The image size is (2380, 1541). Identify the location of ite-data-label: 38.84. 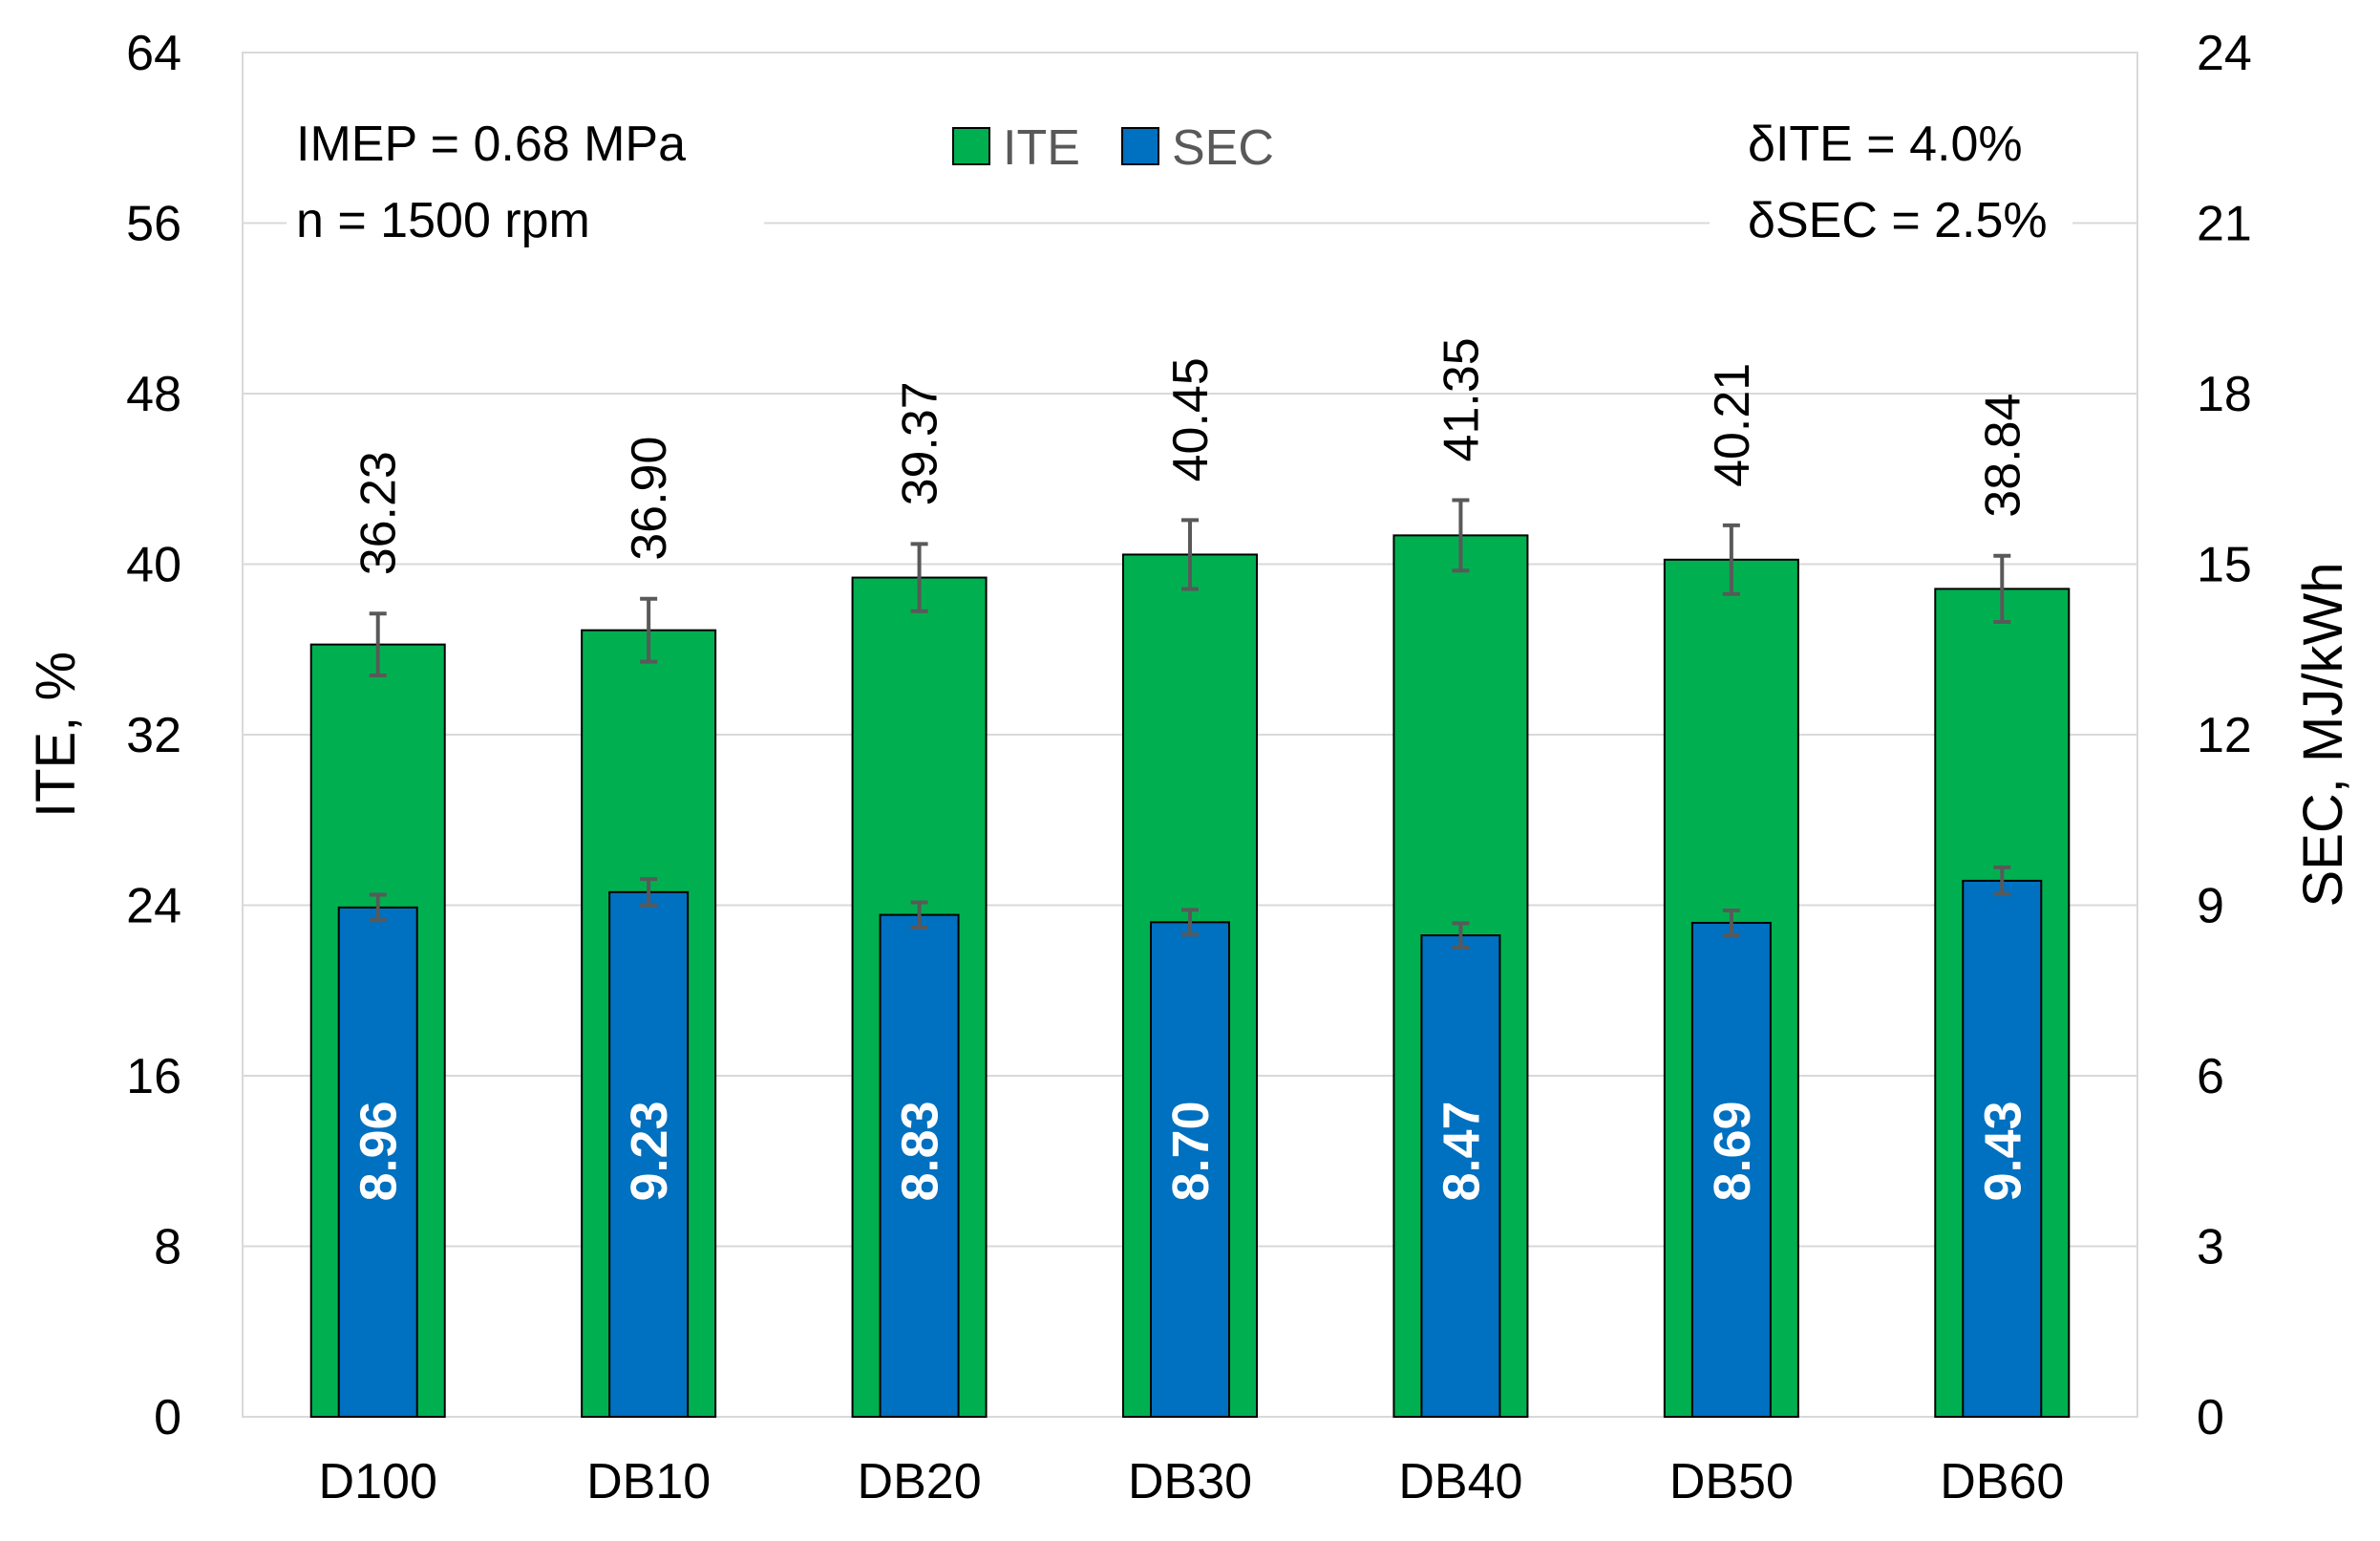
(2003, 456).